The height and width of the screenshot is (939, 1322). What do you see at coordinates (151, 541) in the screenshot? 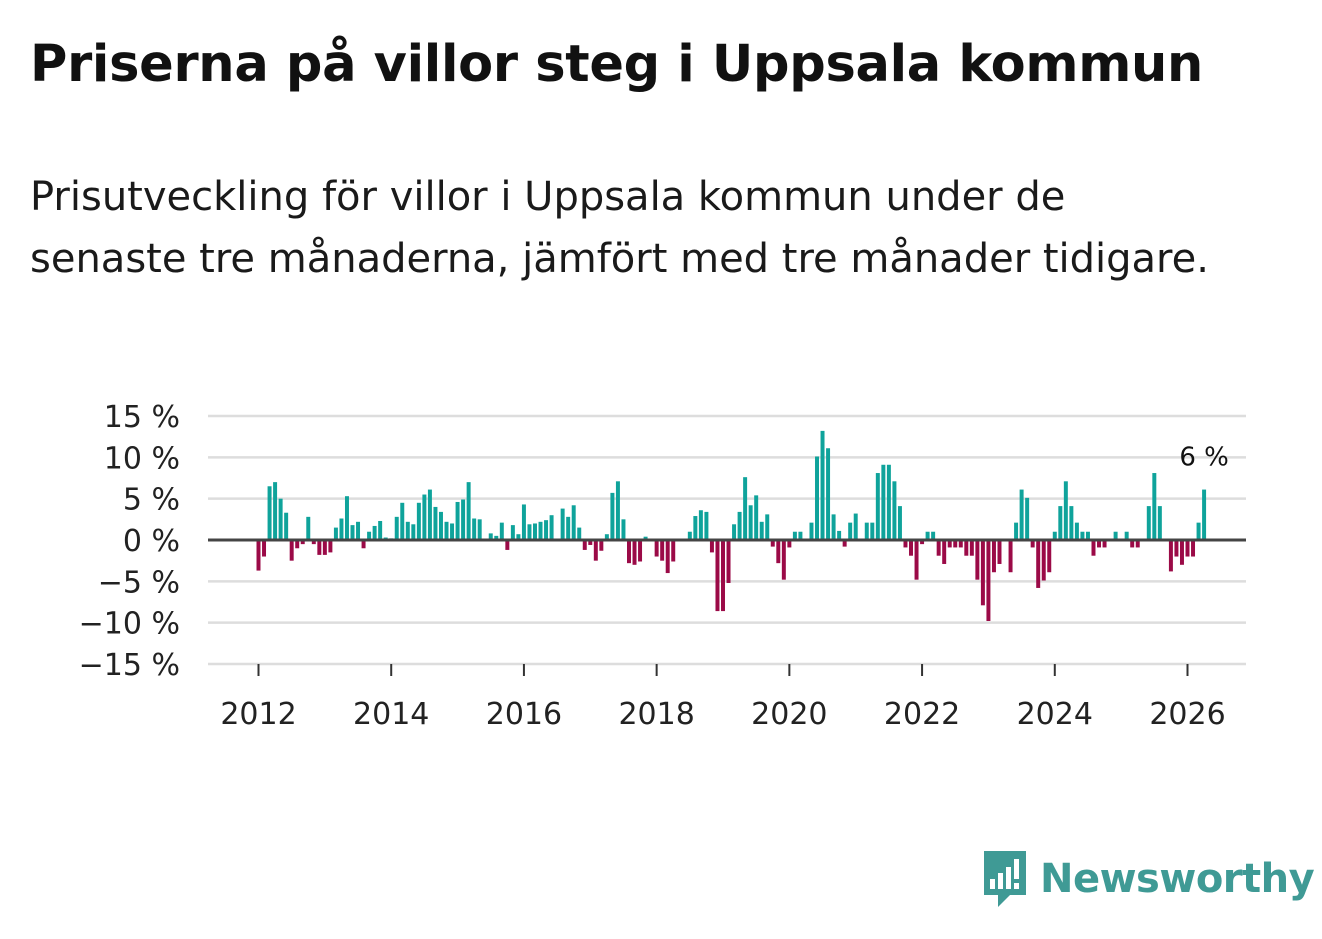
I see `y-tick-label: 0 %` at bounding box center [151, 541].